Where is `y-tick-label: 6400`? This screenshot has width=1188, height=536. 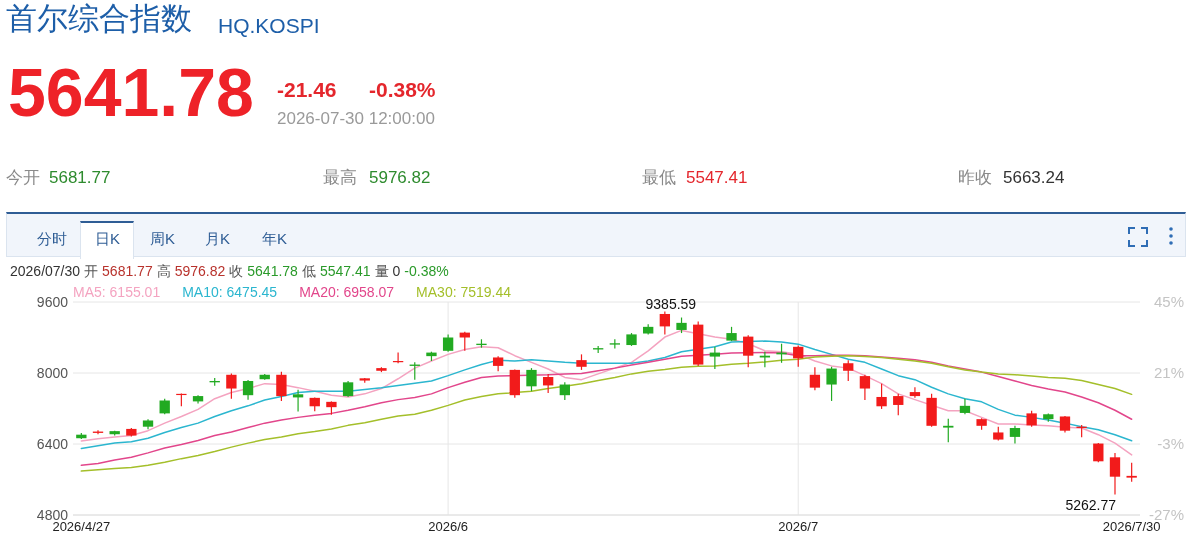
y-tick-label: 6400 is located at coordinates (52, 444).